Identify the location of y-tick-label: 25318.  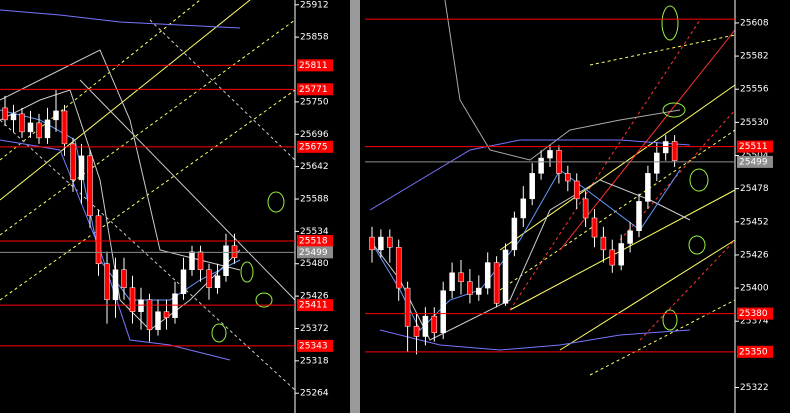
(314, 361).